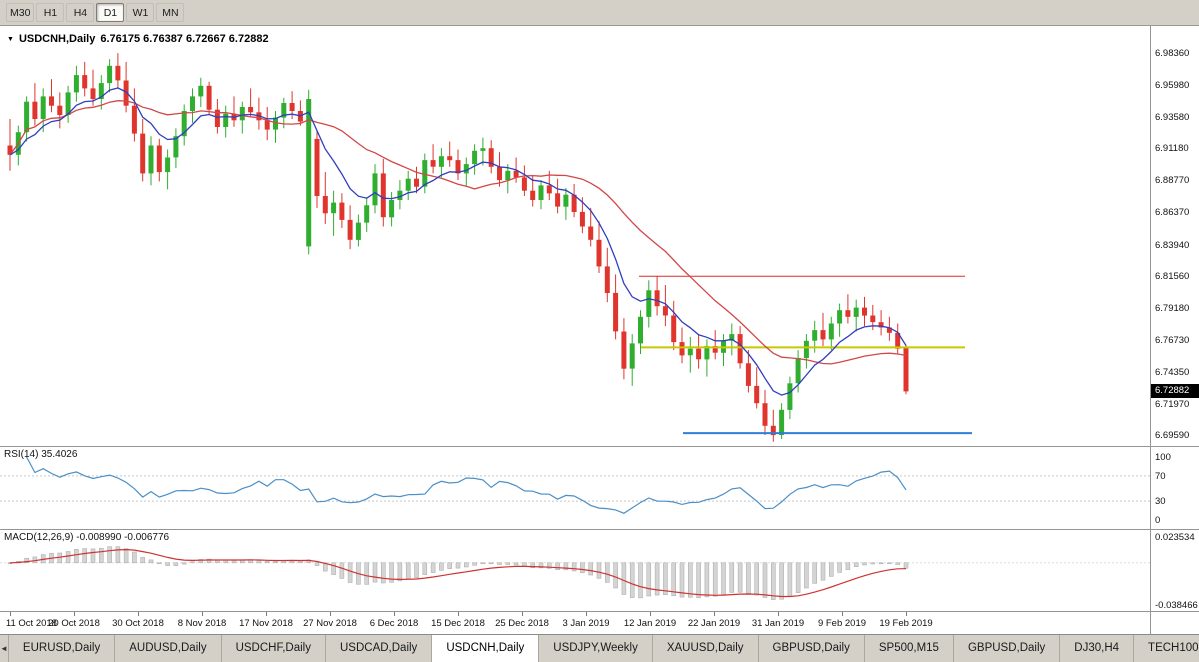 Image resolution: width=1199 pixels, height=662 pixels. Describe the element at coordinates (1160, 476) in the screenshot. I see `rsi-axis-label: 70` at that location.